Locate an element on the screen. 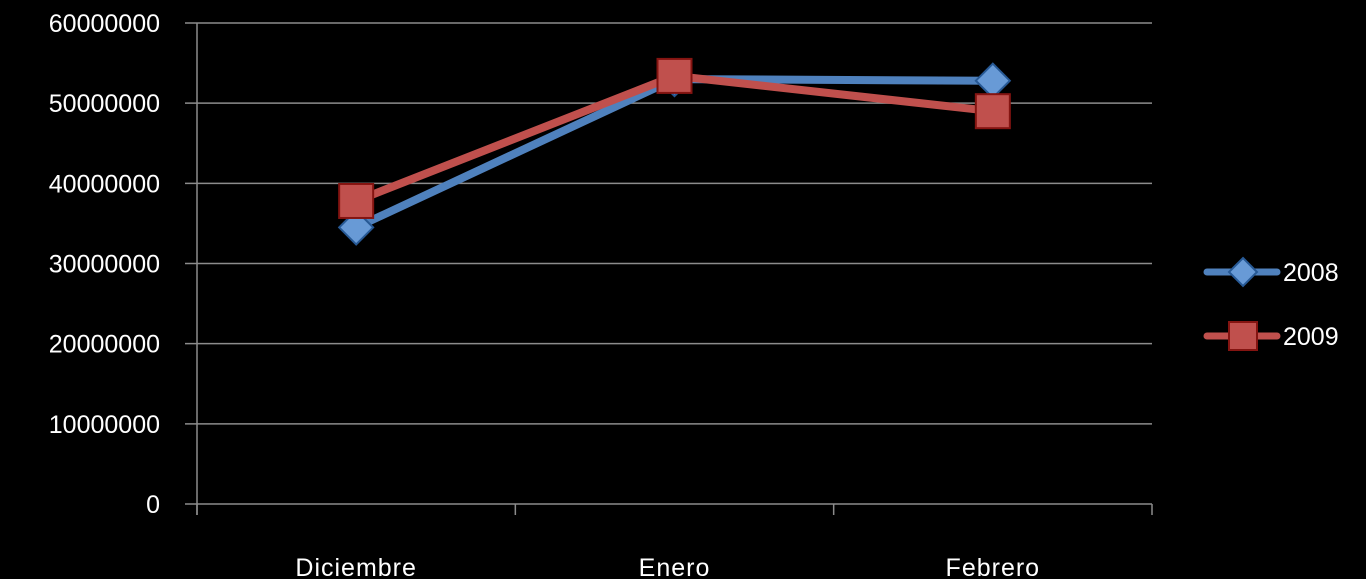  y-tick-label: 40000000 is located at coordinates (104, 184).